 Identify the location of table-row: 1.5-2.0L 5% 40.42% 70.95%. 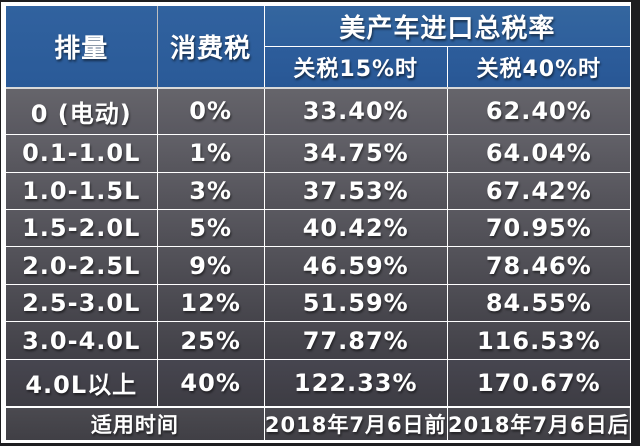
(318, 228).